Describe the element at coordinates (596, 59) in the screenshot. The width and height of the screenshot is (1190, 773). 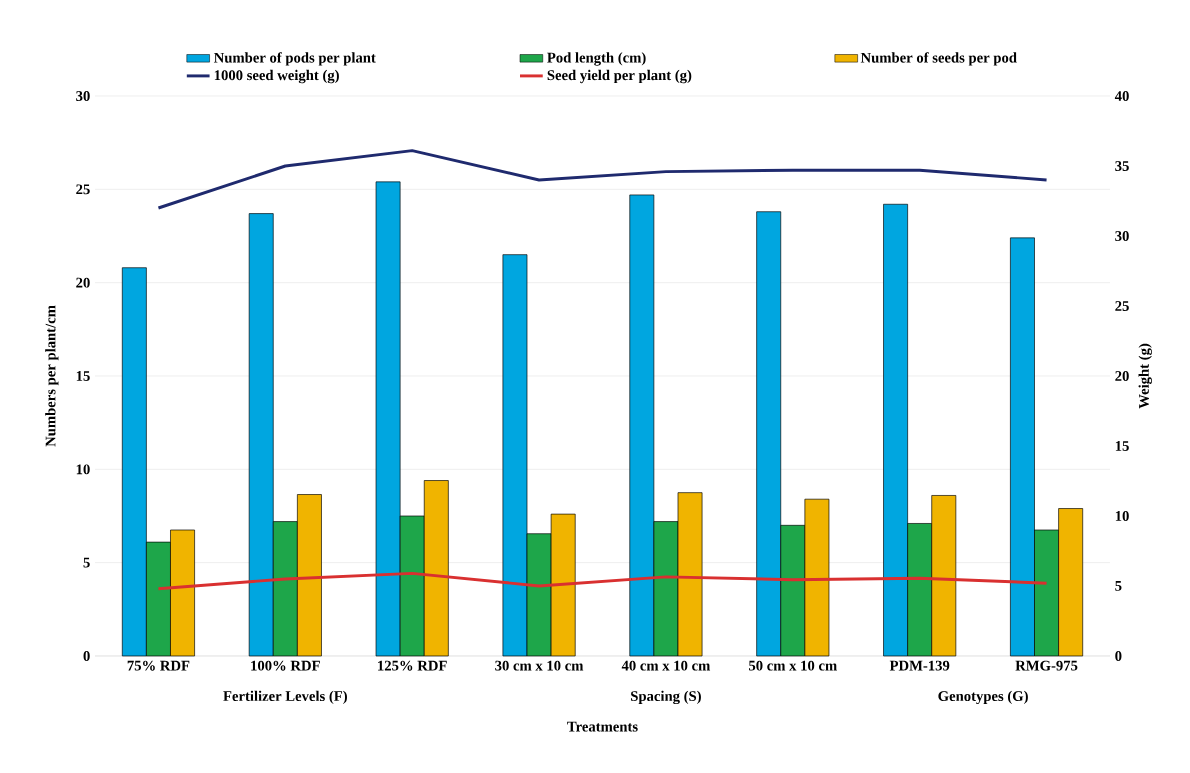
I see `legend-label: Pod length (cm)` at that location.